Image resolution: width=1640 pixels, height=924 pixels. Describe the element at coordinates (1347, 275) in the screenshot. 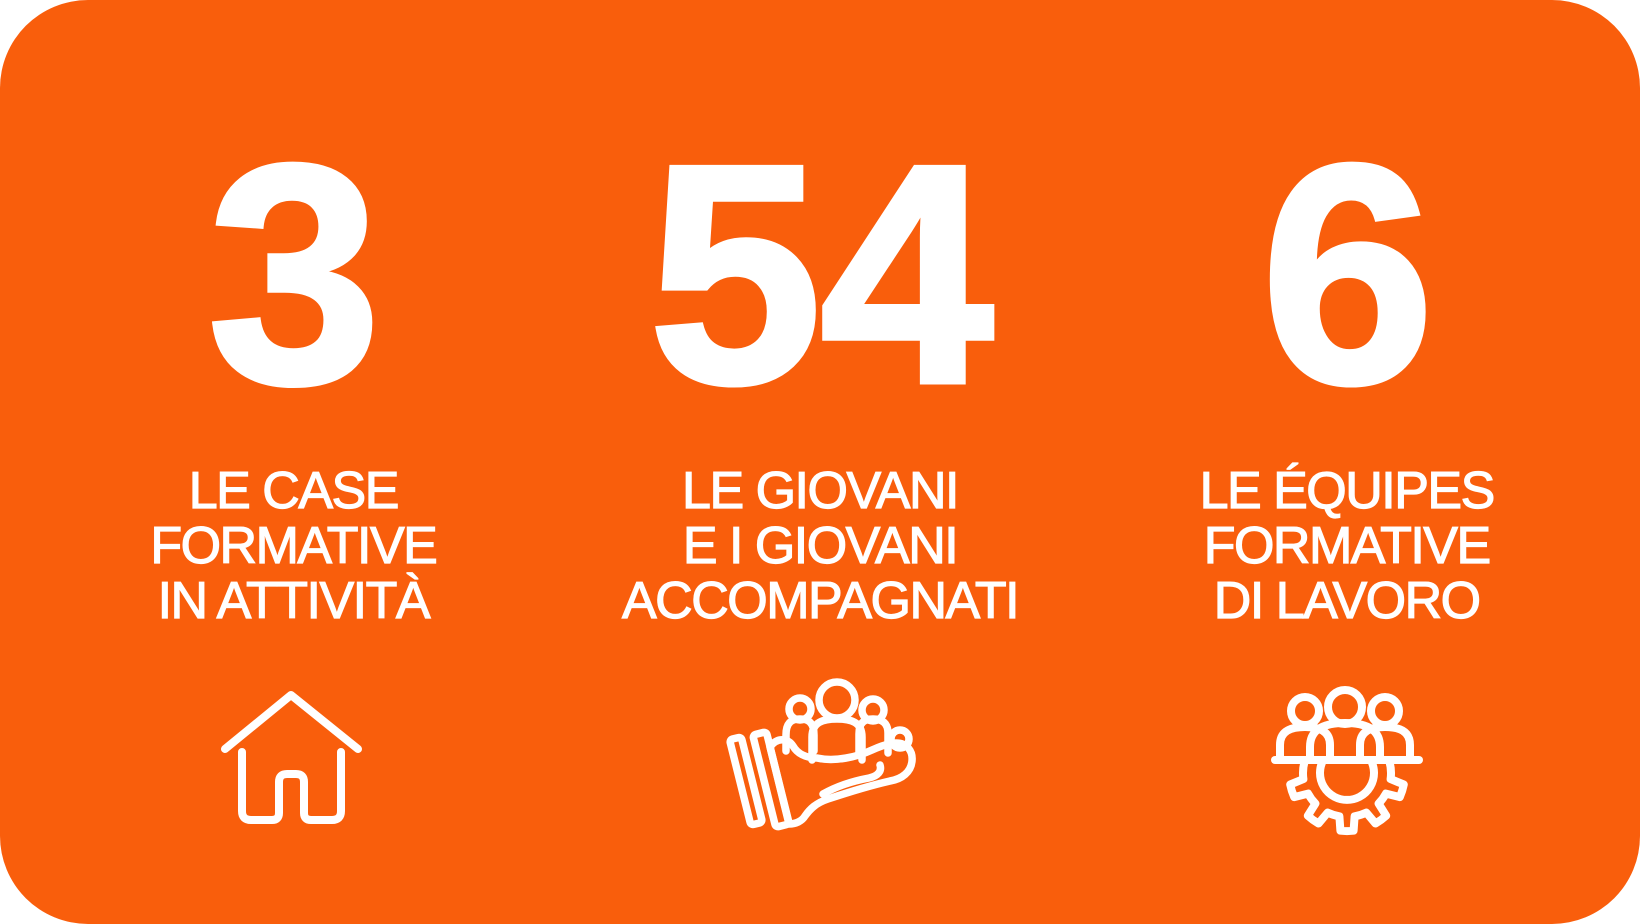

I see `stat-value-equipes: 6` at that location.